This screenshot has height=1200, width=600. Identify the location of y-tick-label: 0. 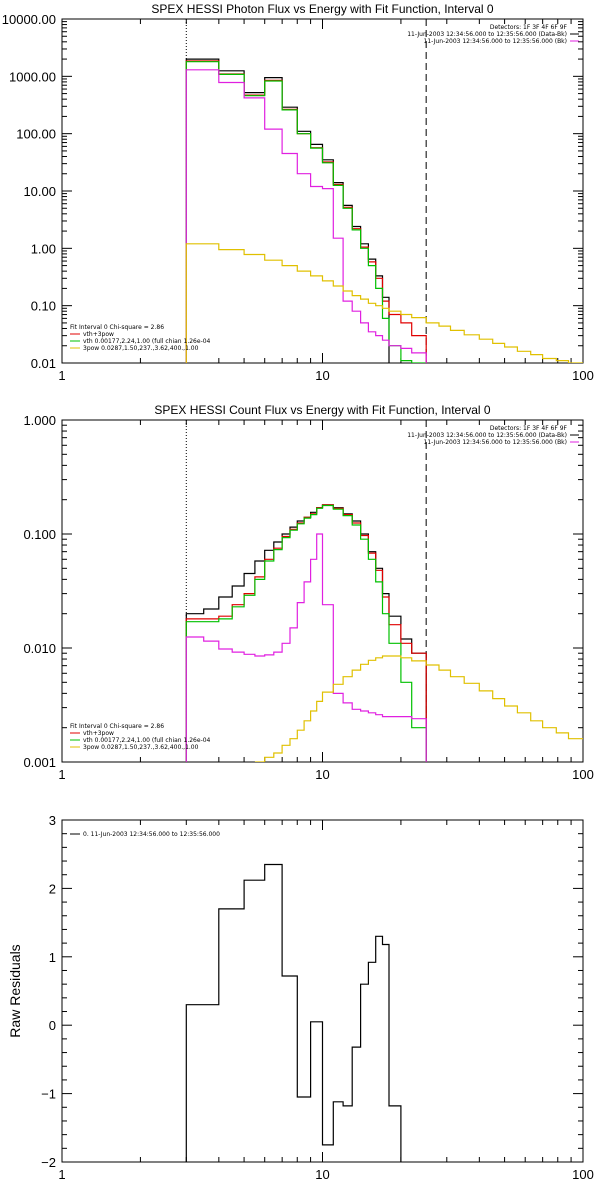
(52, 1025).